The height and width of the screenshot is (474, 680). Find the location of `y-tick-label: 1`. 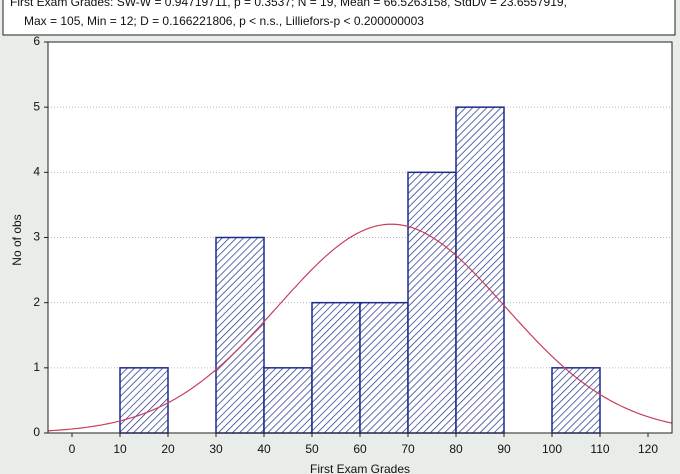

y-tick-label: 1 is located at coordinates (36, 367).